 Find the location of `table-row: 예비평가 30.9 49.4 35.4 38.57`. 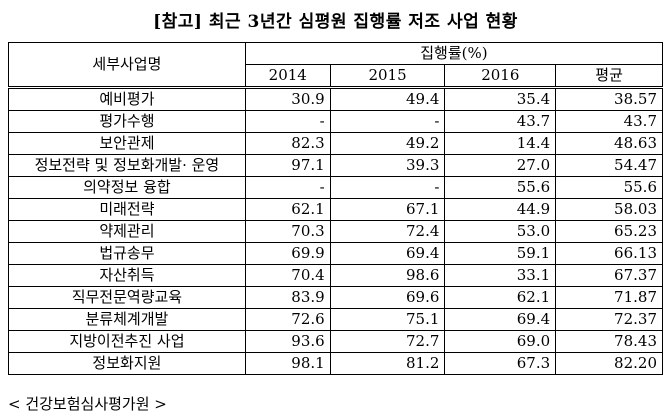

table-row: 예비평가 30.9 49.4 35.4 38.57 is located at coordinates (335, 99).